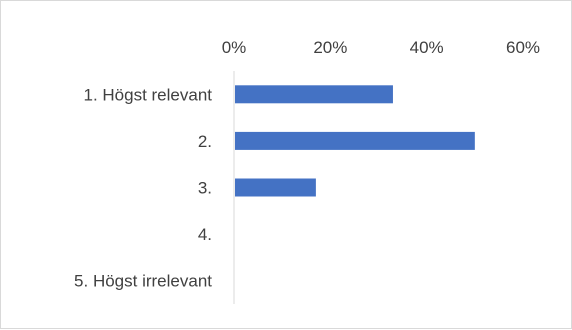 This screenshot has width=572, height=330. I want to click on category-label: 3., so click(205, 188).